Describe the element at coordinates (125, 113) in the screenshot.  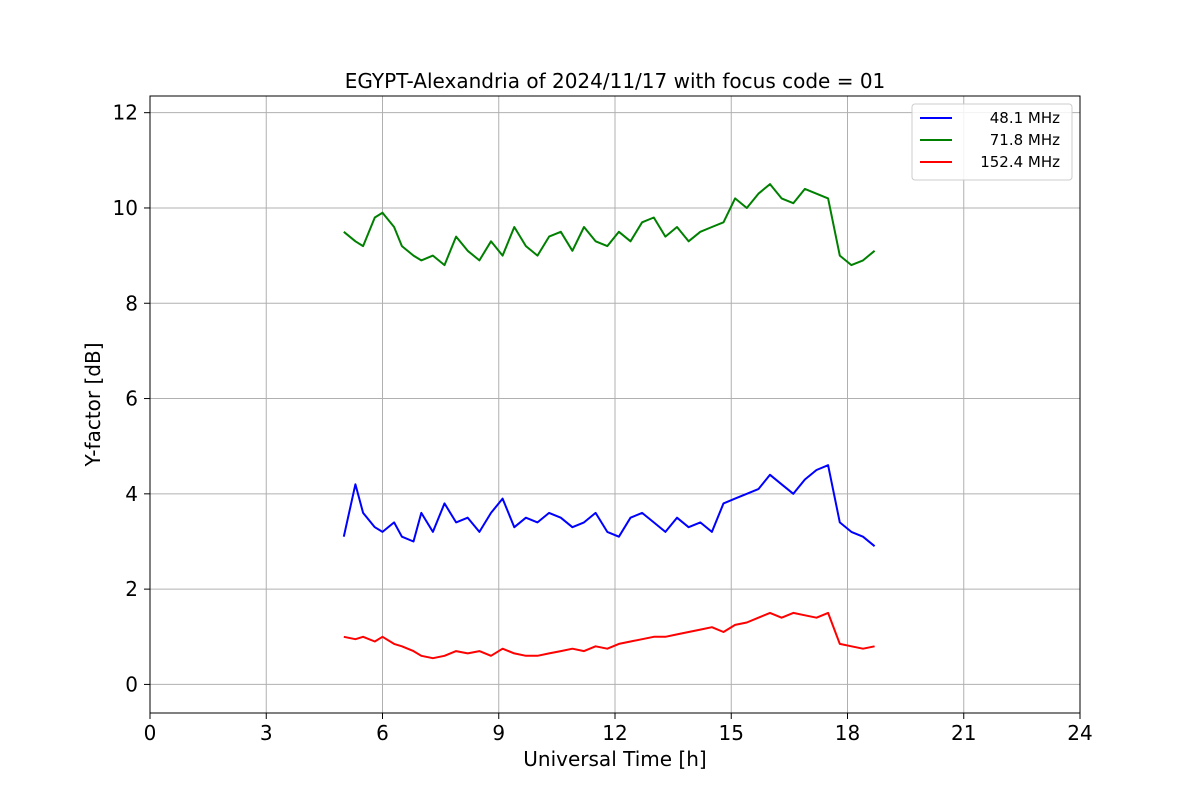
I see `y-tick-label: 12` at that location.